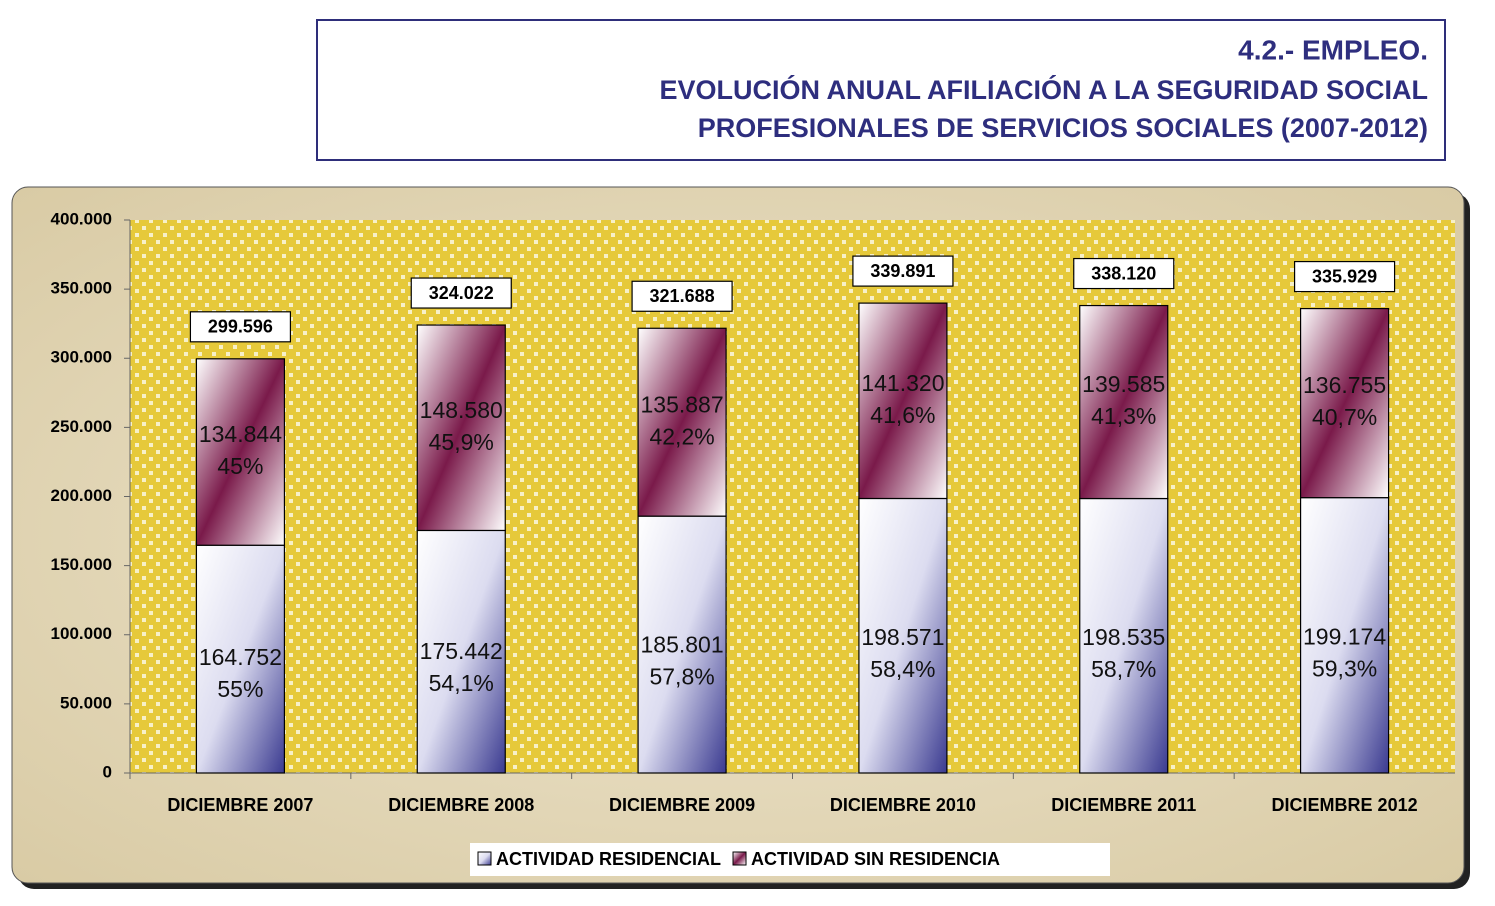 The height and width of the screenshot is (906, 1495). What do you see at coordinates (461, 805) in the screenshot?
I see `x-tick-label: DICIEMBRE 2008` at bounding box center [461, 805].